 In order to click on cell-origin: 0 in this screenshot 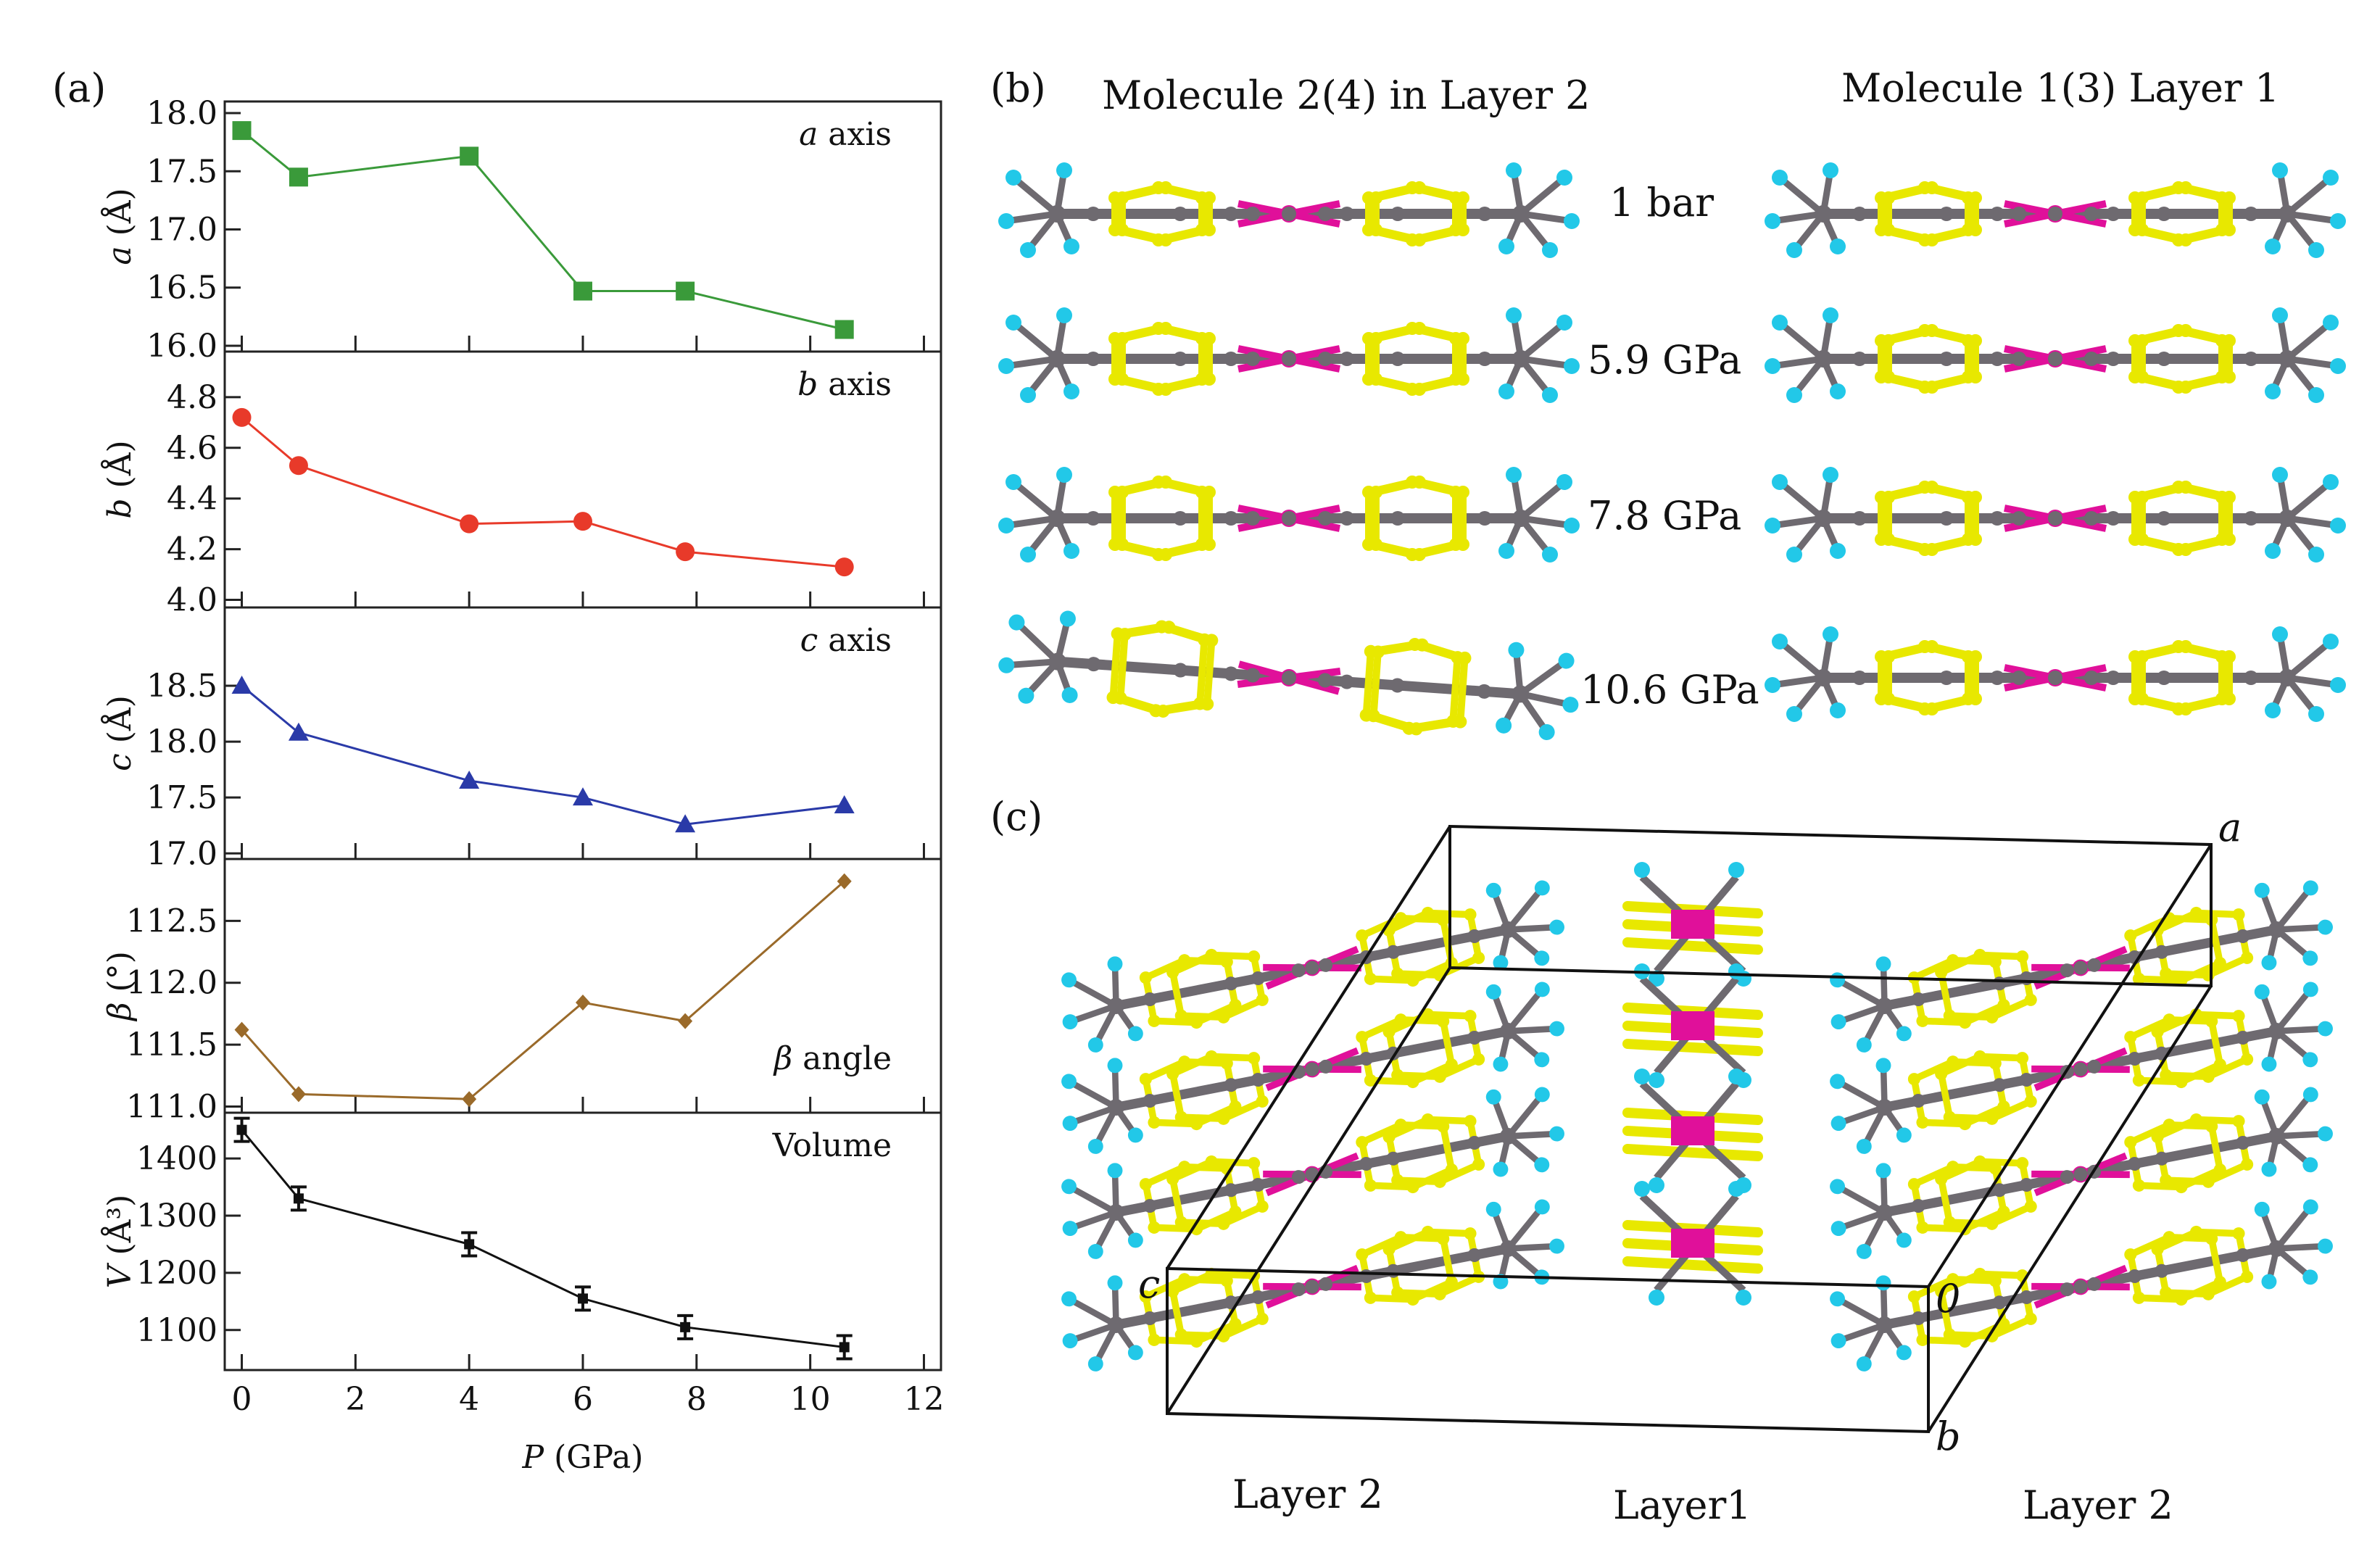, I will do `click(1948, 1298)`.